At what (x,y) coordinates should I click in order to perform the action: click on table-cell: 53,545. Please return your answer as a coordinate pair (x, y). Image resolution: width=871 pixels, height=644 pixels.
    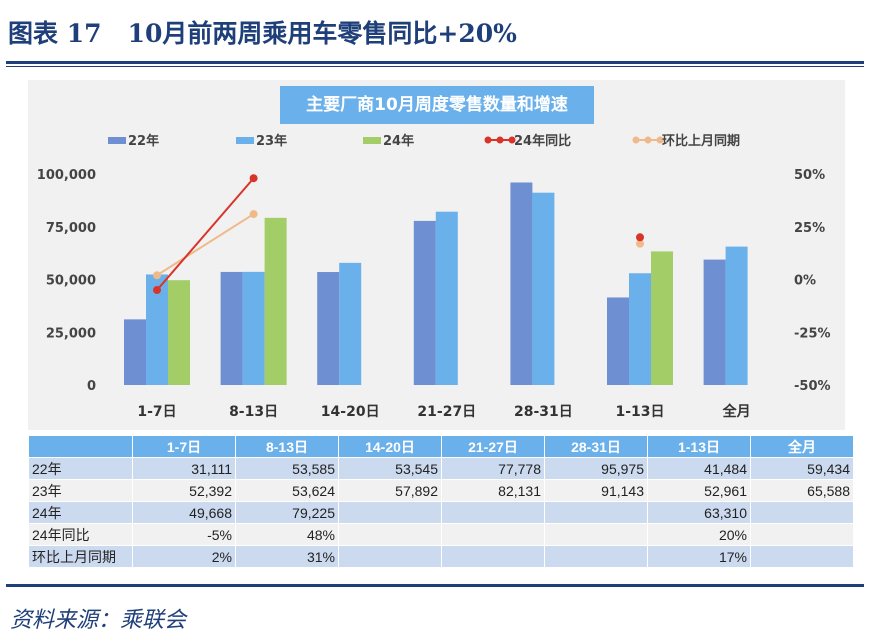
    Looking at the image, I should click on (390, 468).